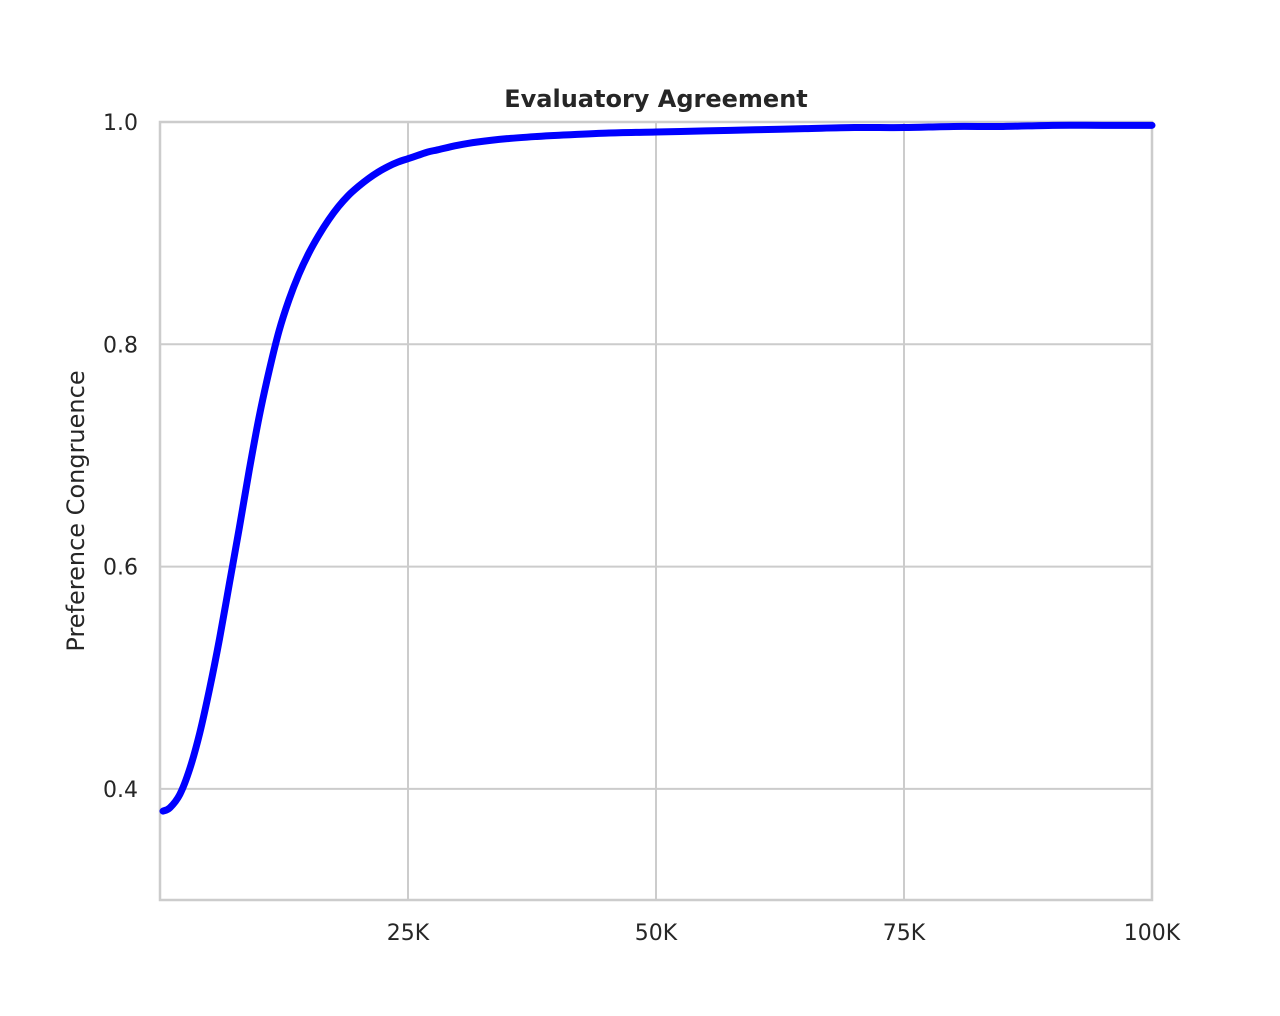  I want to click on x-tick-label: 100K, so click(1152, 933).